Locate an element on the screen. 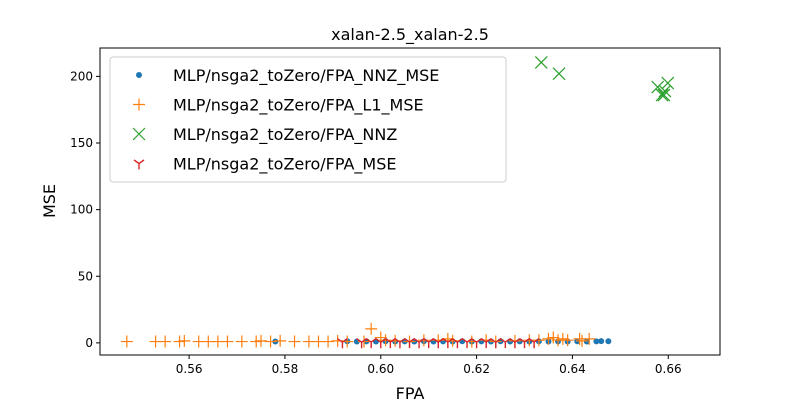 Image resolution: width=800 pixels, height=400 pixels. y-tick-label: 100 is located at coordinates (81, 210).